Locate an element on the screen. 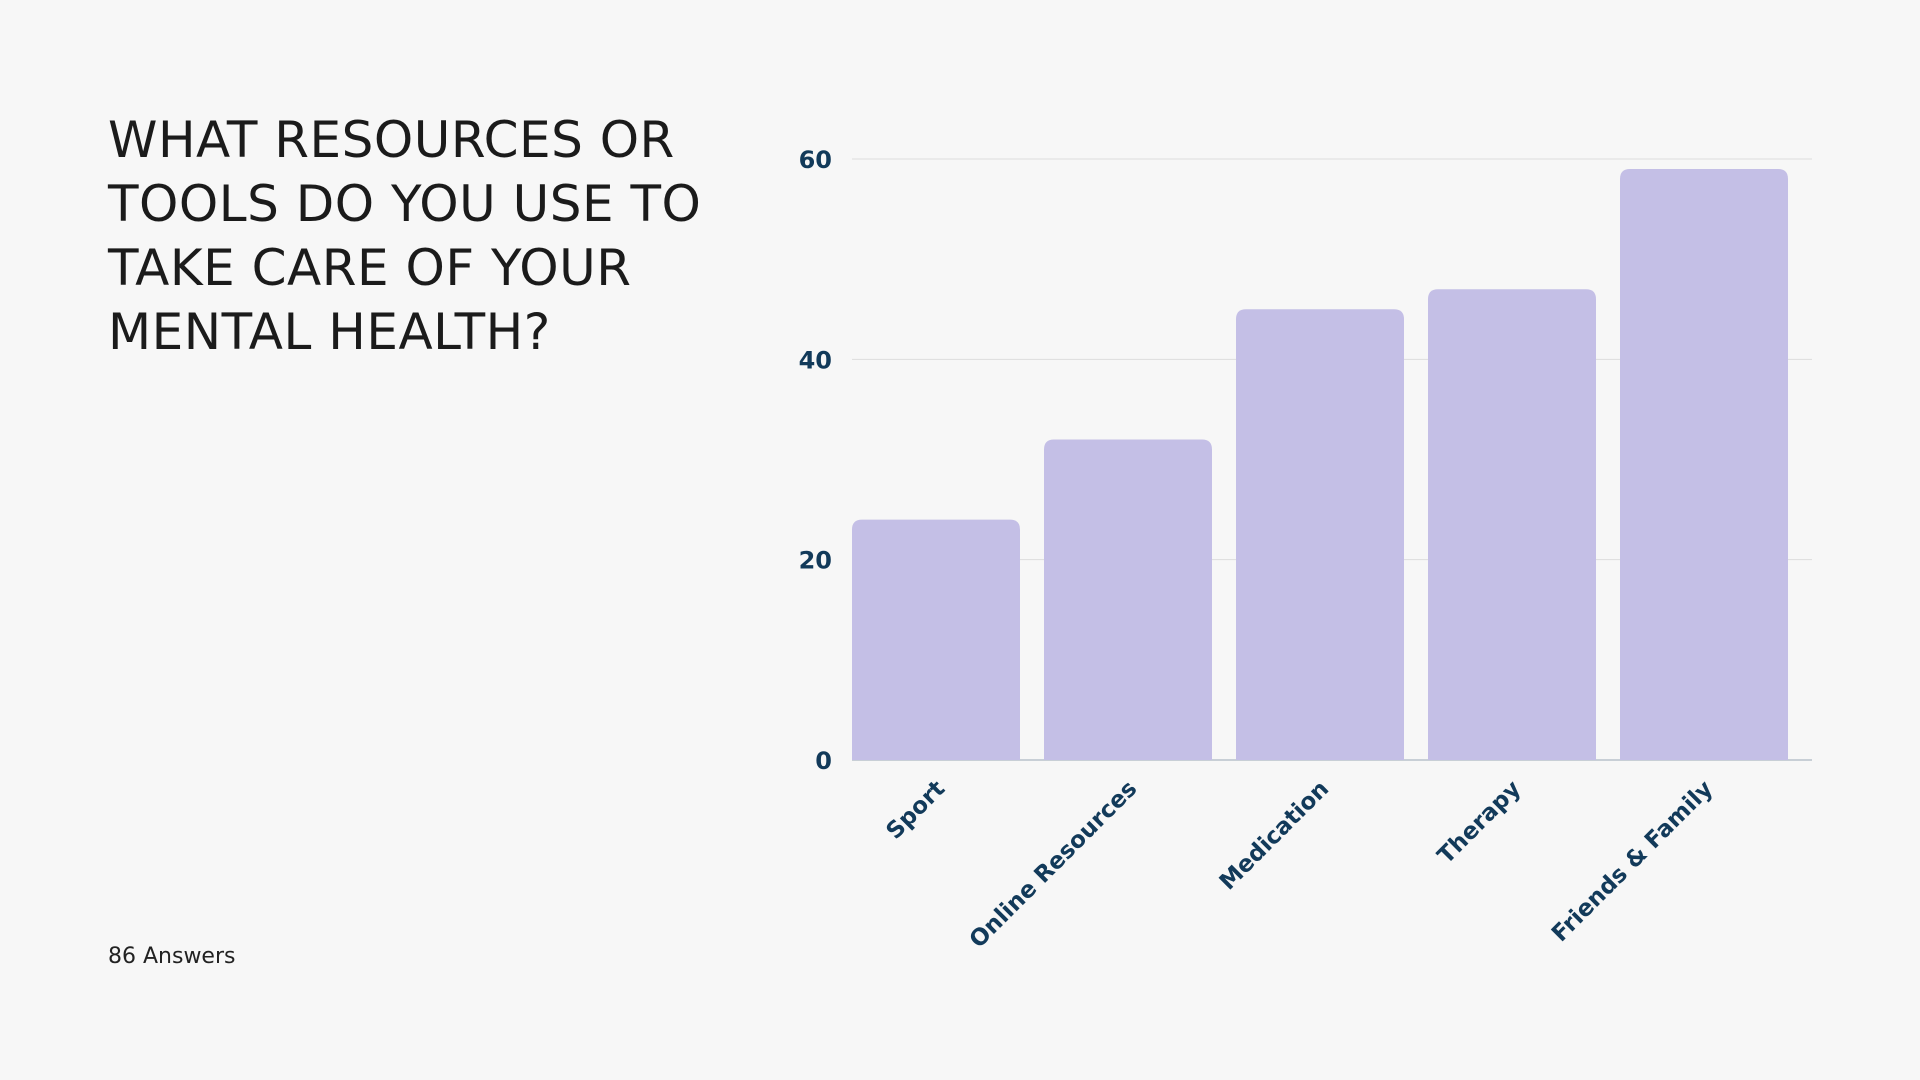 The height and width of the screenshot is (1080, 1920). y-tick-label: 40 is located at coordinates (815, 360).